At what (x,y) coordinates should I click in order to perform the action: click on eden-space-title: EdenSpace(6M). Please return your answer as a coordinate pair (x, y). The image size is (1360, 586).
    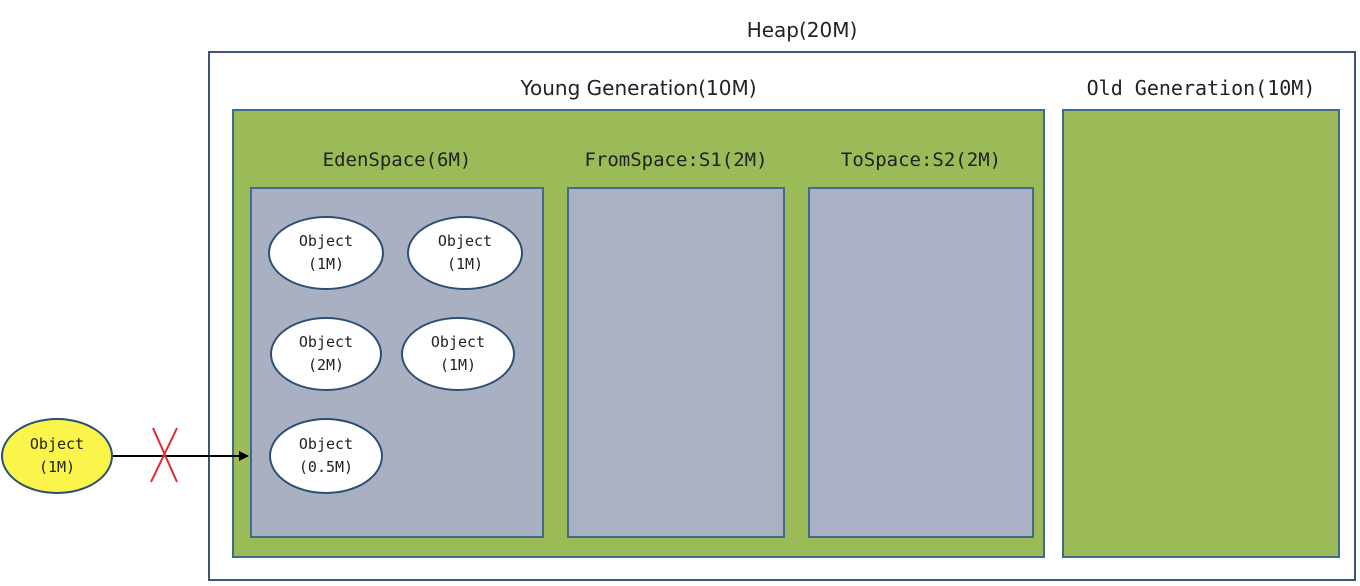
    Looking at the image, I should click on (397, 160).